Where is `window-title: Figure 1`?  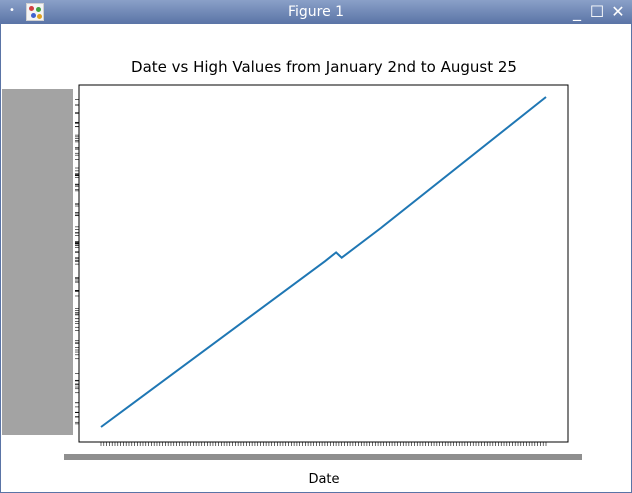 window-title: Figure 1 is located at coordinates (316, 12).